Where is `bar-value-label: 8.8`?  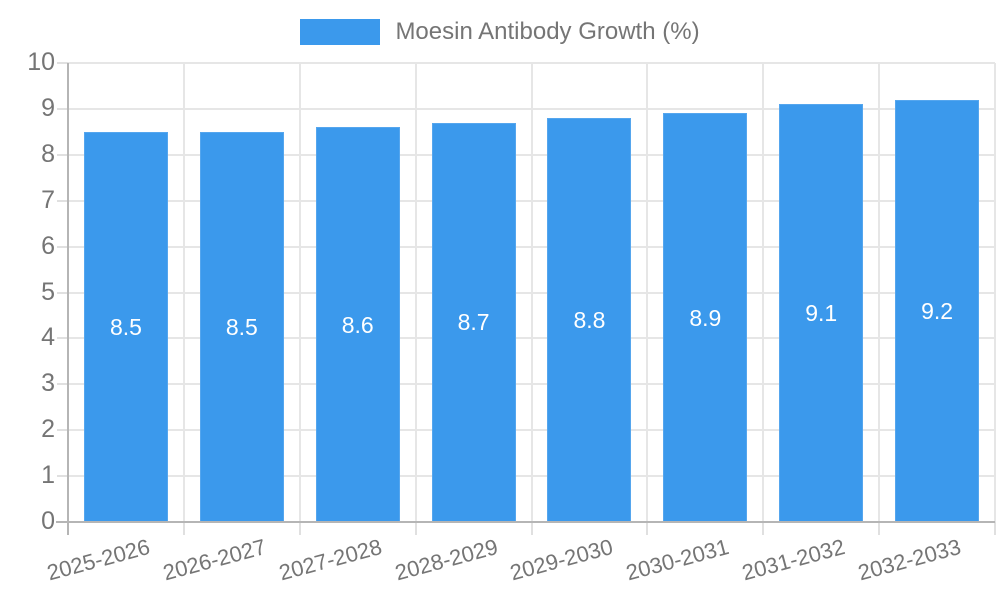 bar-value-label: 8.8 is located at coordinates (589, 320).